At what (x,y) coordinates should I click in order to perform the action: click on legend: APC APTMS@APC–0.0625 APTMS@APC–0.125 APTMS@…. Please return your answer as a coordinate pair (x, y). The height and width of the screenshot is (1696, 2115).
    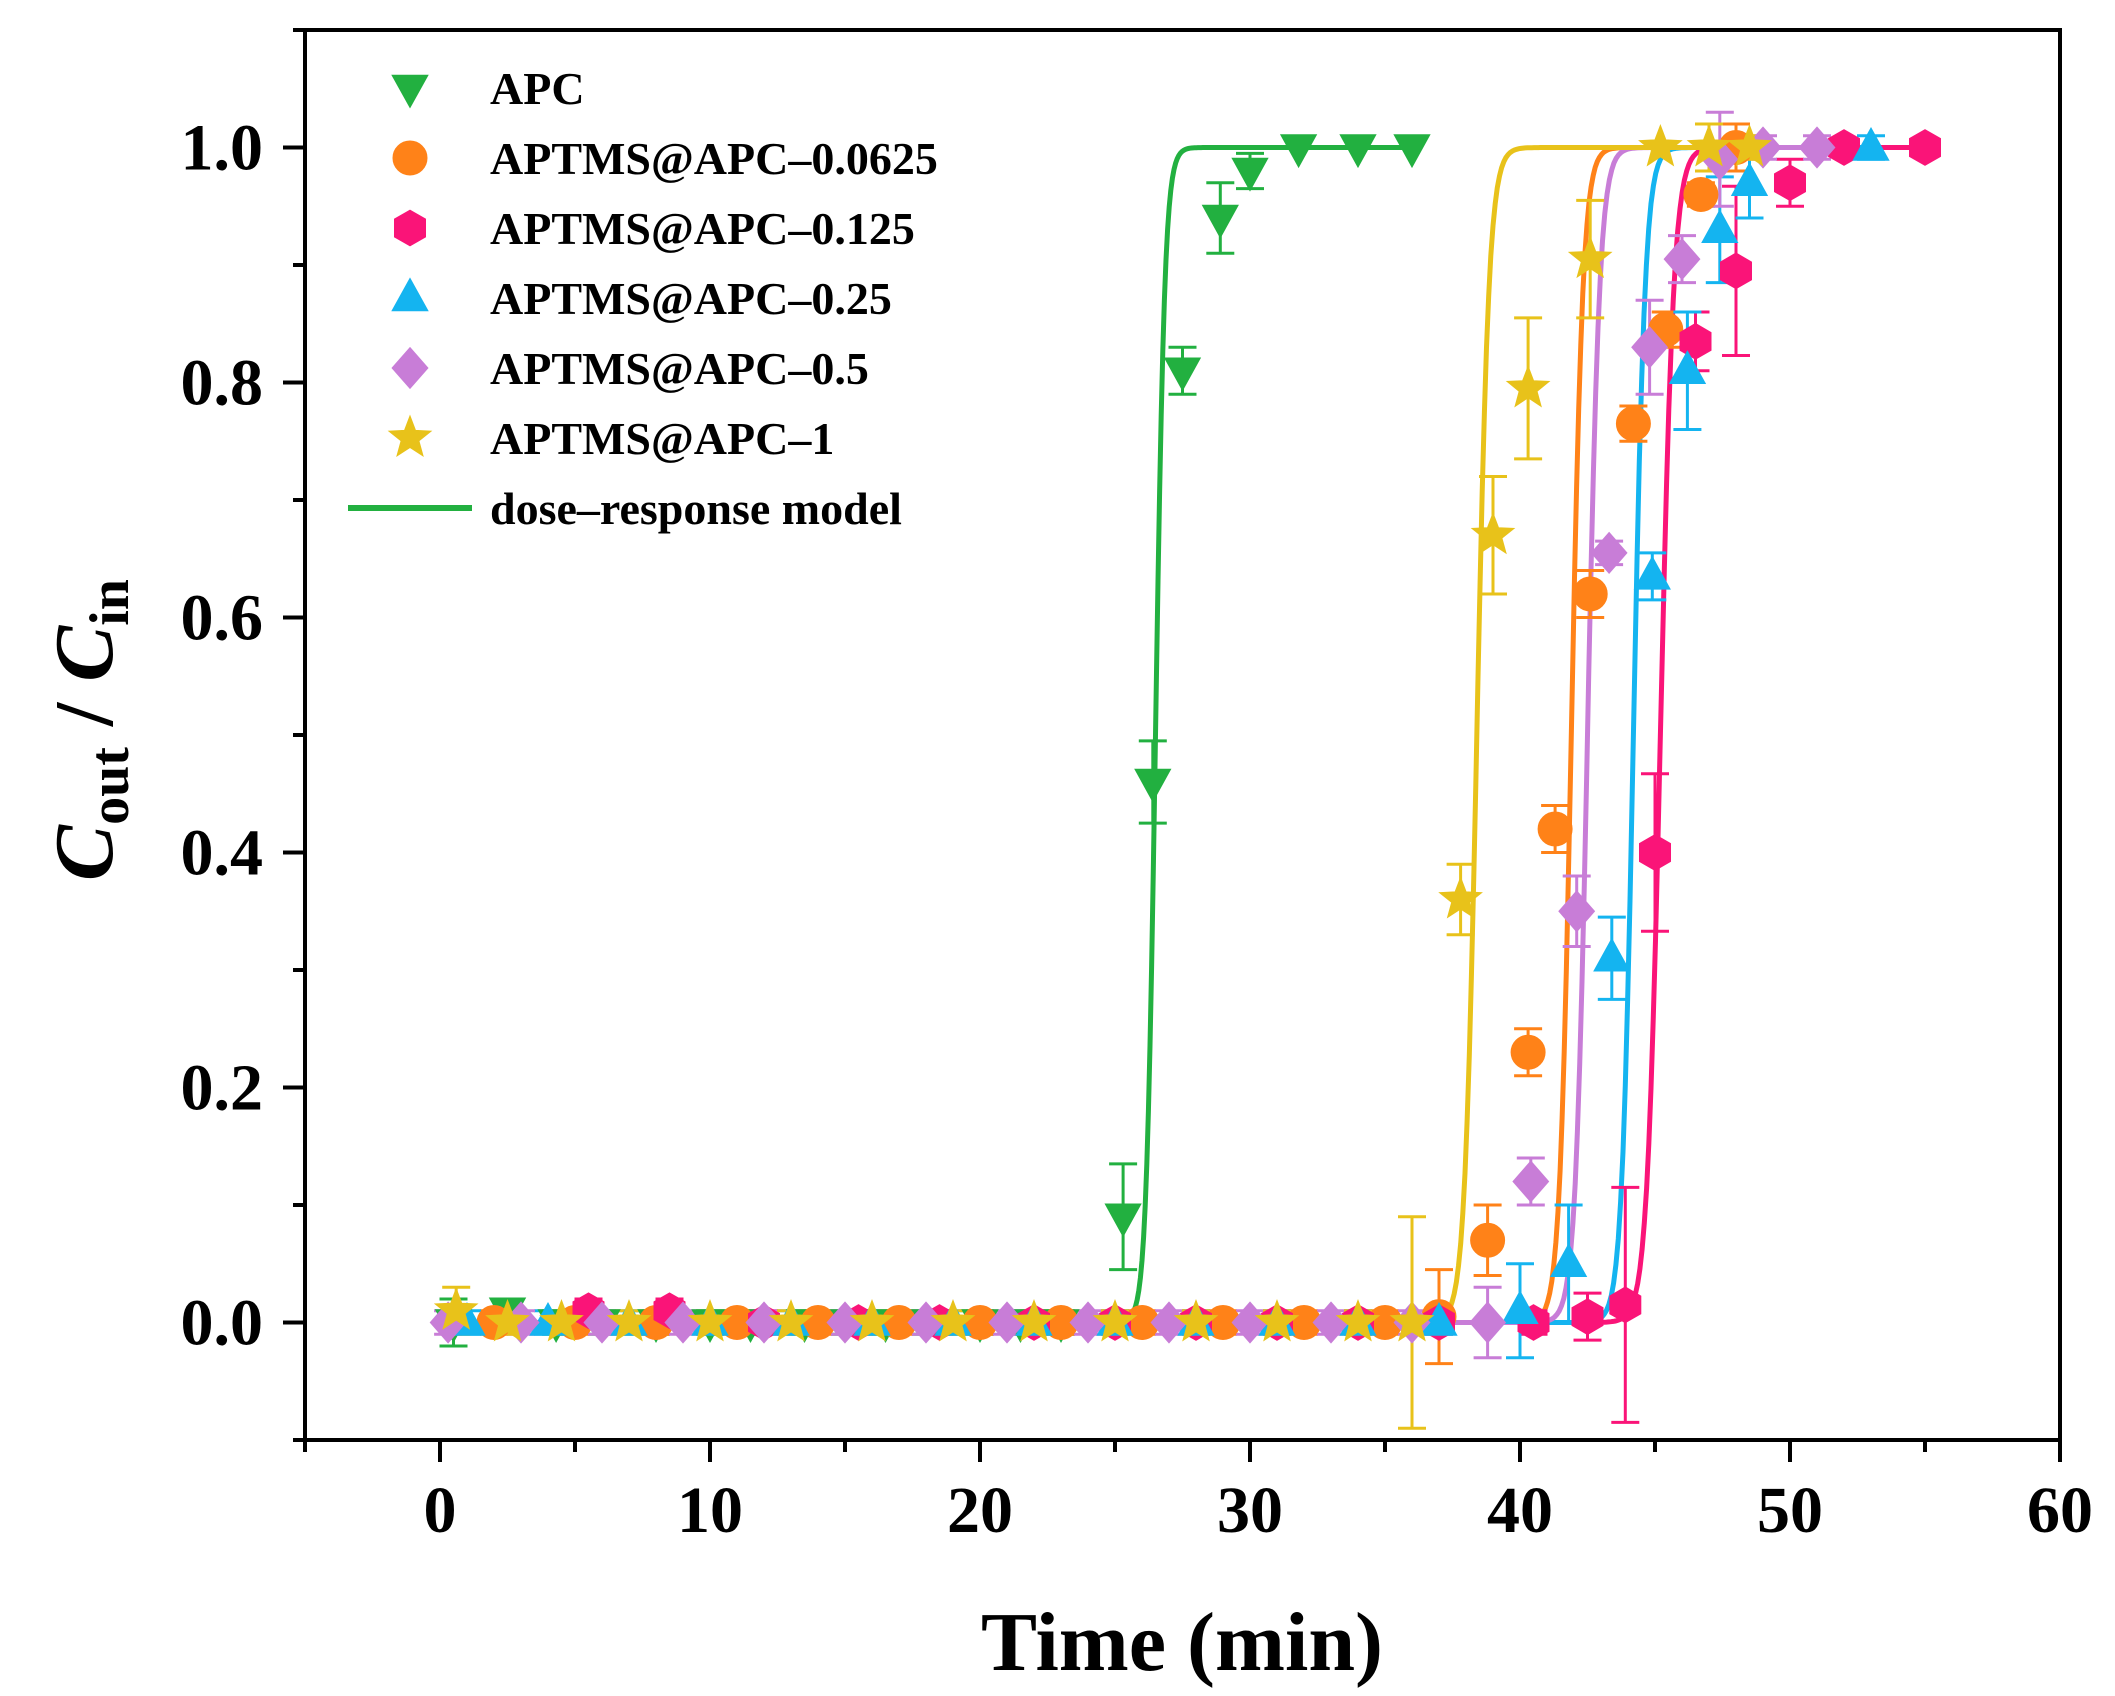
    Looking at the image, I should click on (643, 298).